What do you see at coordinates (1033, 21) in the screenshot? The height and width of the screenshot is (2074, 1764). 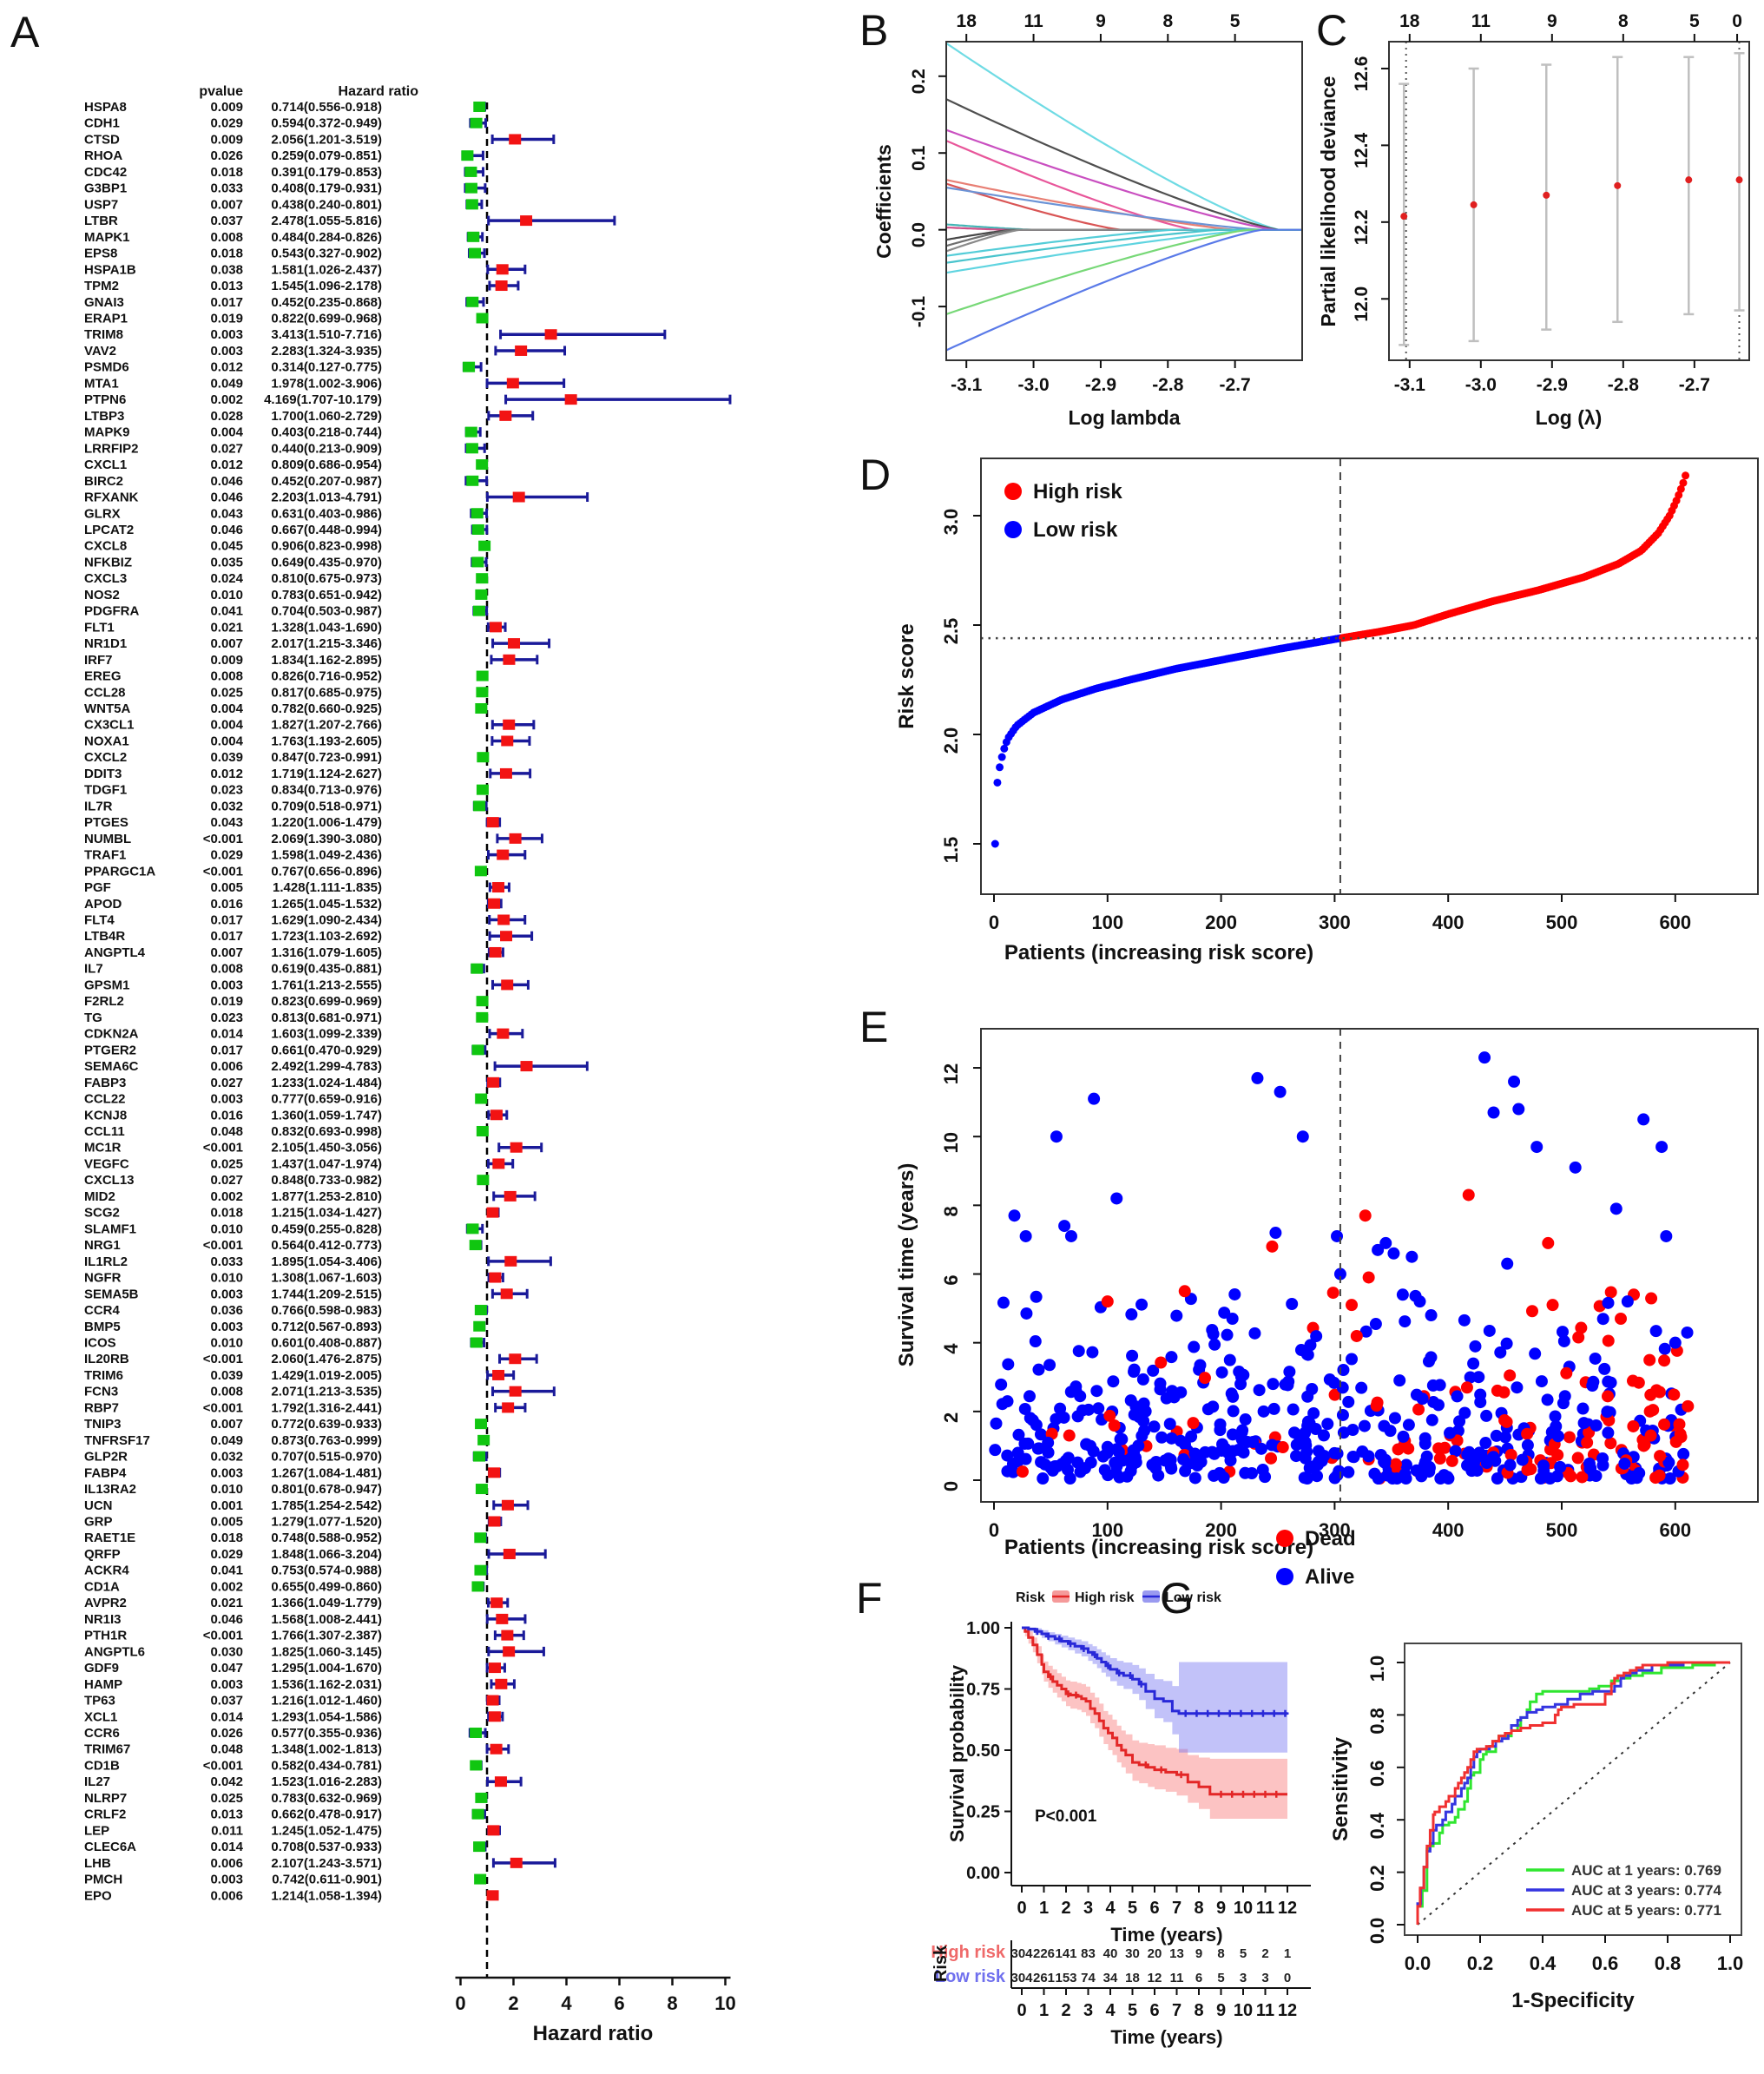 I see `top-tick: 11` at bounding box center [1033, 21].